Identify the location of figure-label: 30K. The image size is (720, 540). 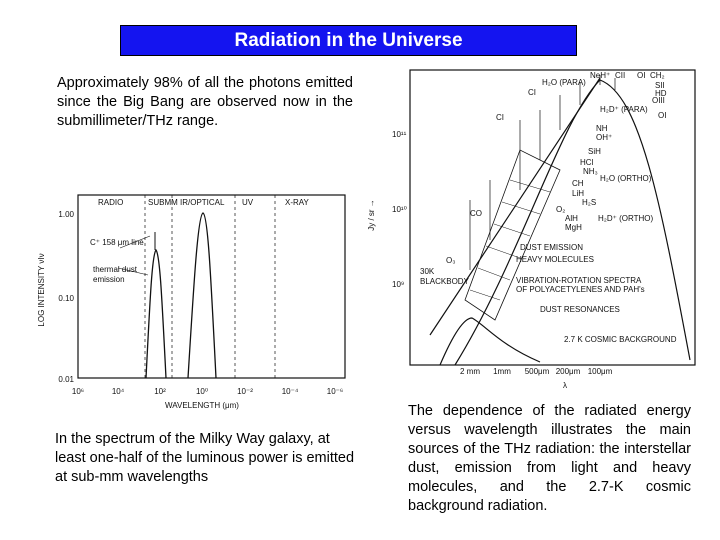
(427, 271).